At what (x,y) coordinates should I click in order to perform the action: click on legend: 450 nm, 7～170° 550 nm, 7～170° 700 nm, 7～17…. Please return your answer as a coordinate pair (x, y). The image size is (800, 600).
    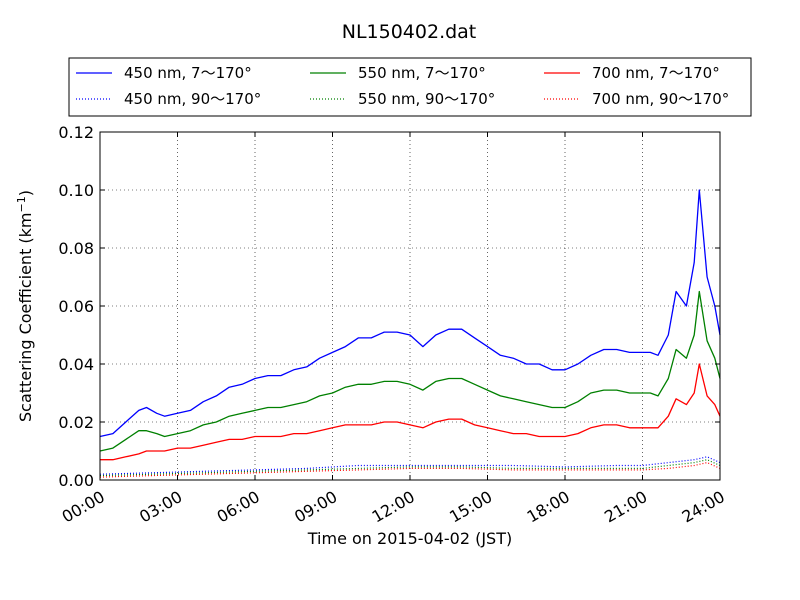
    Looking at the image, I should click on (410, 87).